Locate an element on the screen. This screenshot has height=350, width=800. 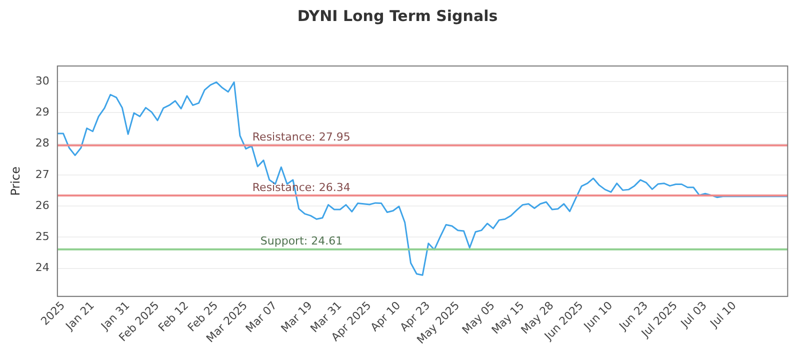
x-tick-label: Jan 21 is located at coordinates (79, 316).